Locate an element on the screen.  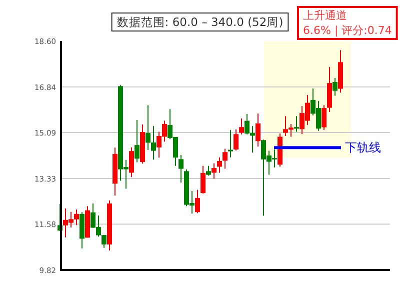
text: 数据范围: 60.0 – 340.0 (52周) is located at coordinates (200, 22).